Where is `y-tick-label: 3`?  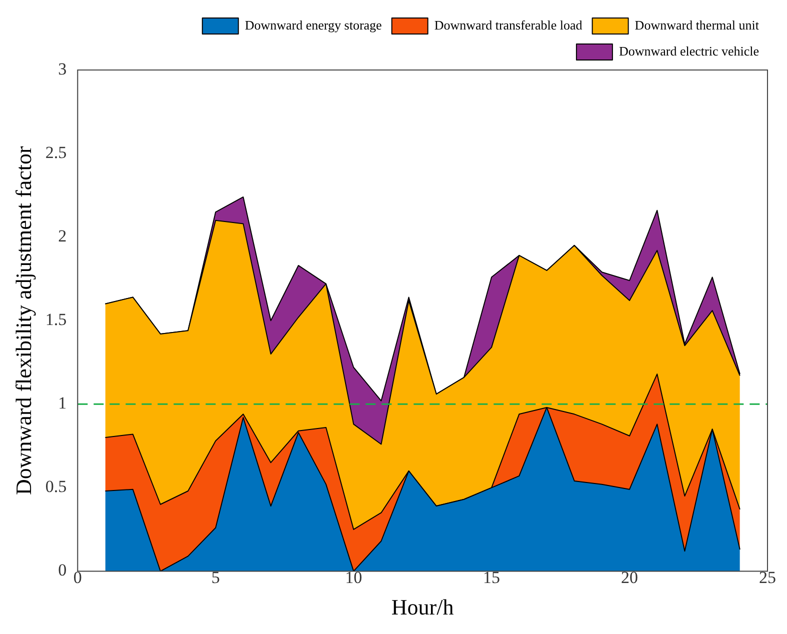
y-tick-label: 3 is located at coordinates (62, 68).